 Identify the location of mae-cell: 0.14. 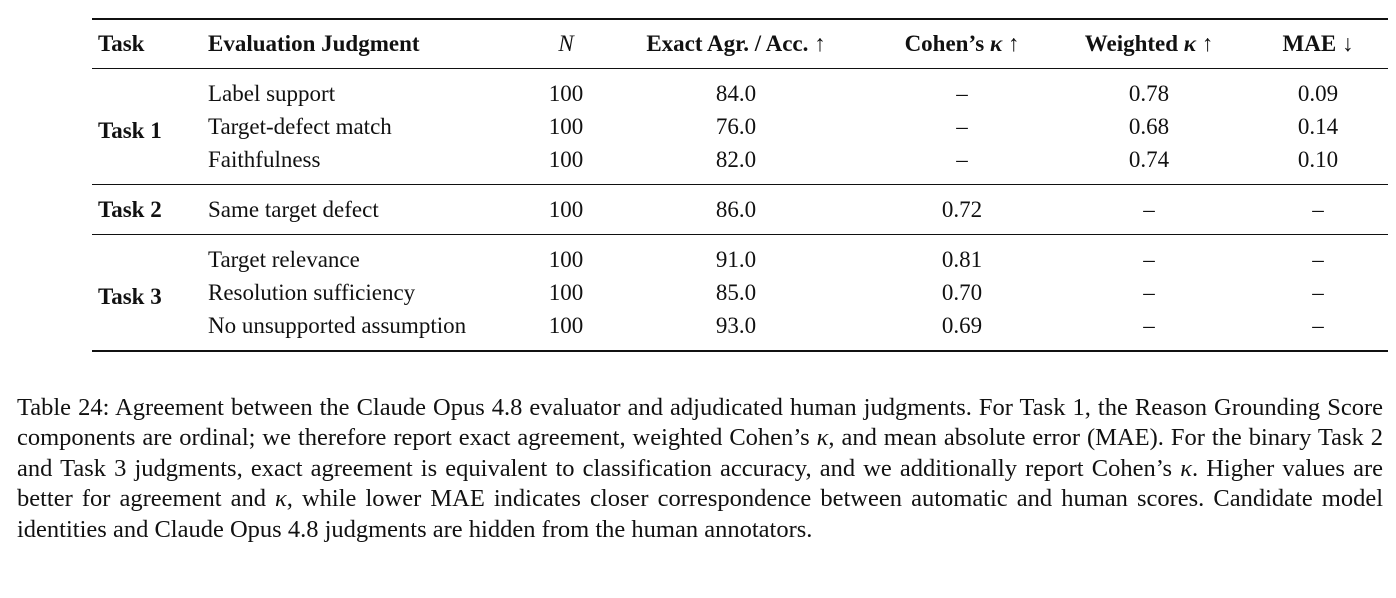
(1318, 126).